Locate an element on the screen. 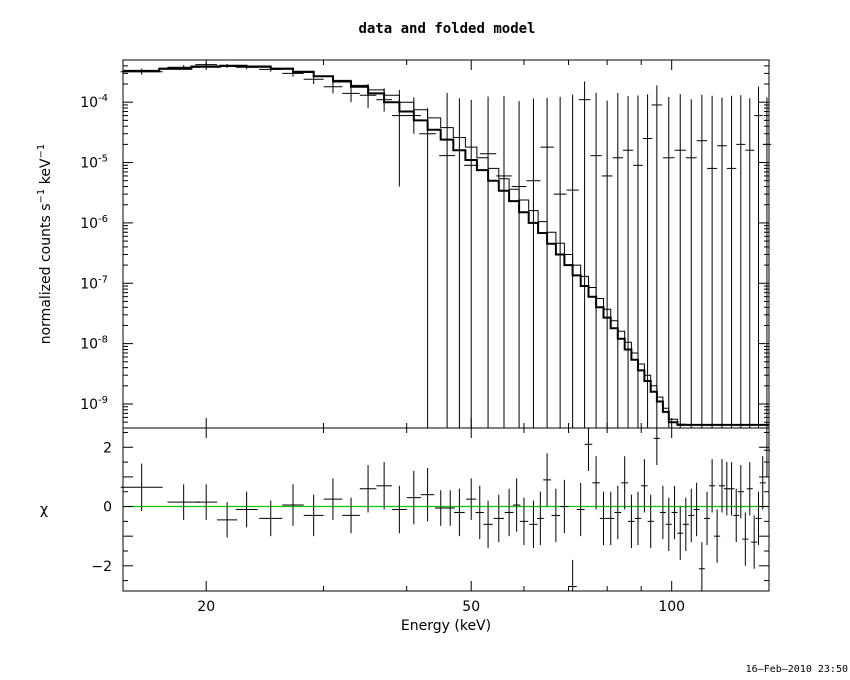  top-y-axis-label: normalized counts s−1 keV−1 is located at coordinates (45, 244).